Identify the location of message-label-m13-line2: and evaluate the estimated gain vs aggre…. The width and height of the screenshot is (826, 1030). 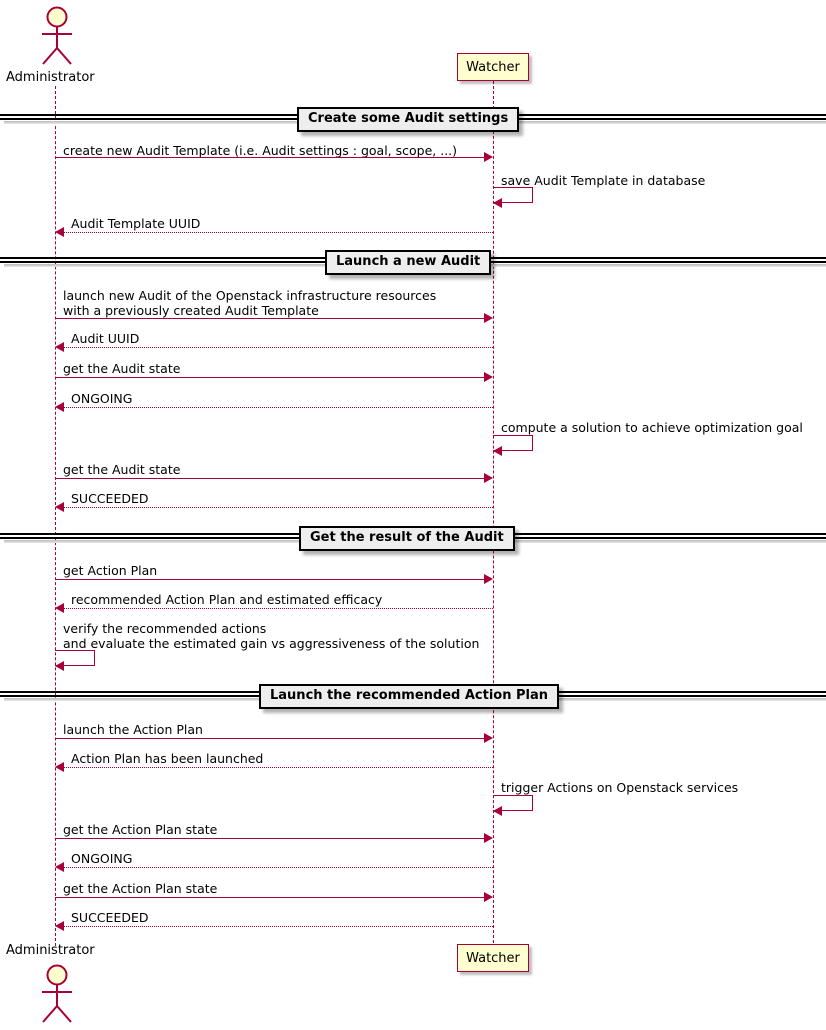
(271, 643).